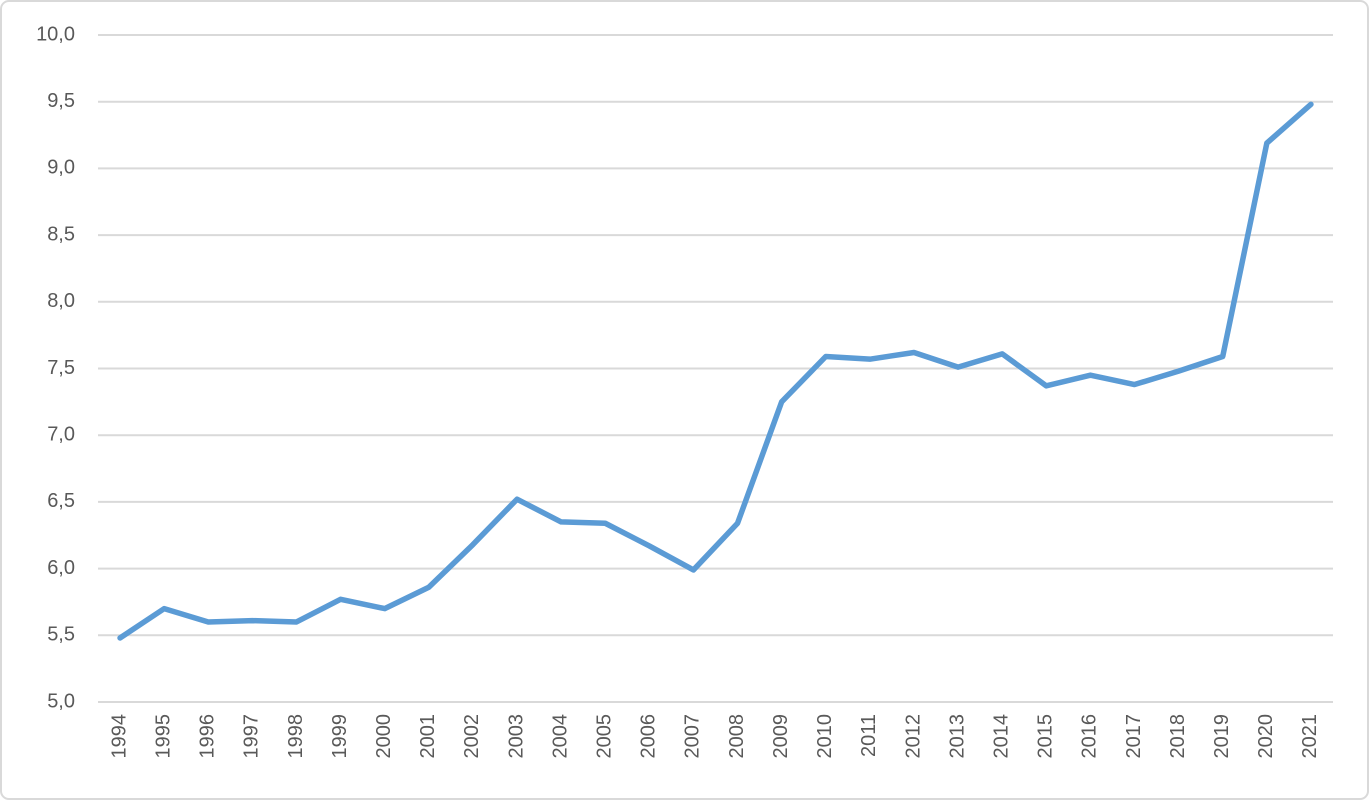 This screenshot has width=1369, height=800. I want to click on x-tick-label: 2014, so click(1001, 736).